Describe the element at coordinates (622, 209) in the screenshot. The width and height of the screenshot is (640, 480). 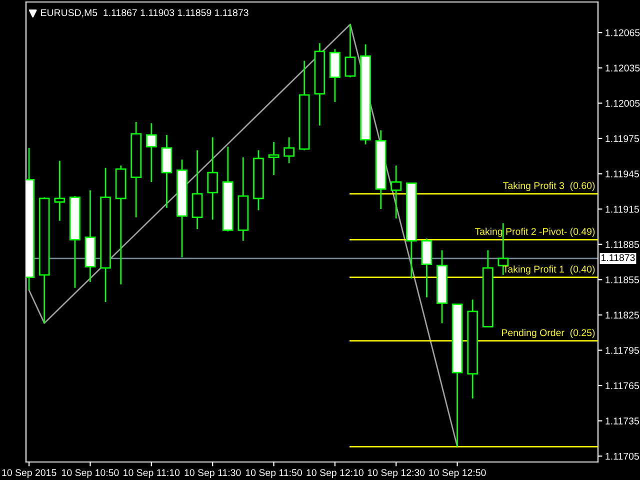
I see `y-tick-label: 1.11915` at that location.